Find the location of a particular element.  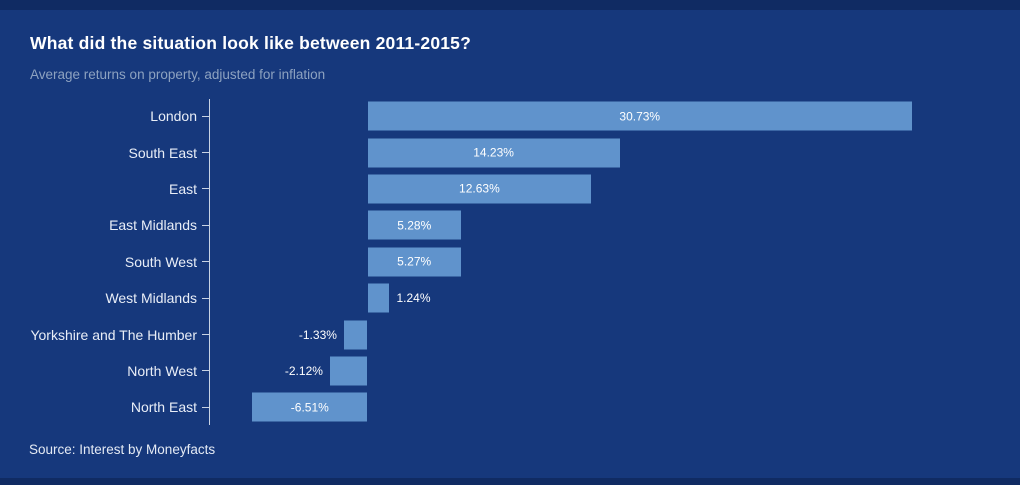

bottom-letterbox-band is located at coordinates (510, 481).